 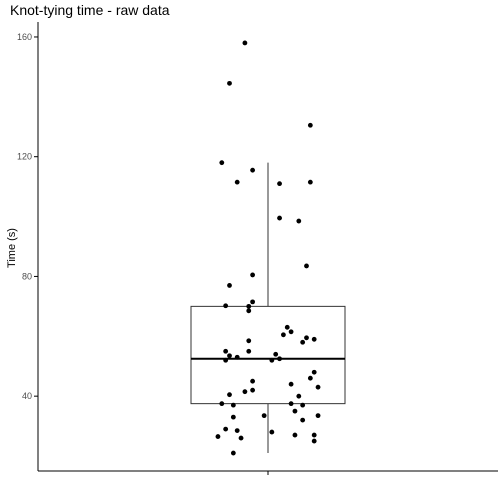 I want to click on y-tick-label: 80, so click(x=27, y=276).